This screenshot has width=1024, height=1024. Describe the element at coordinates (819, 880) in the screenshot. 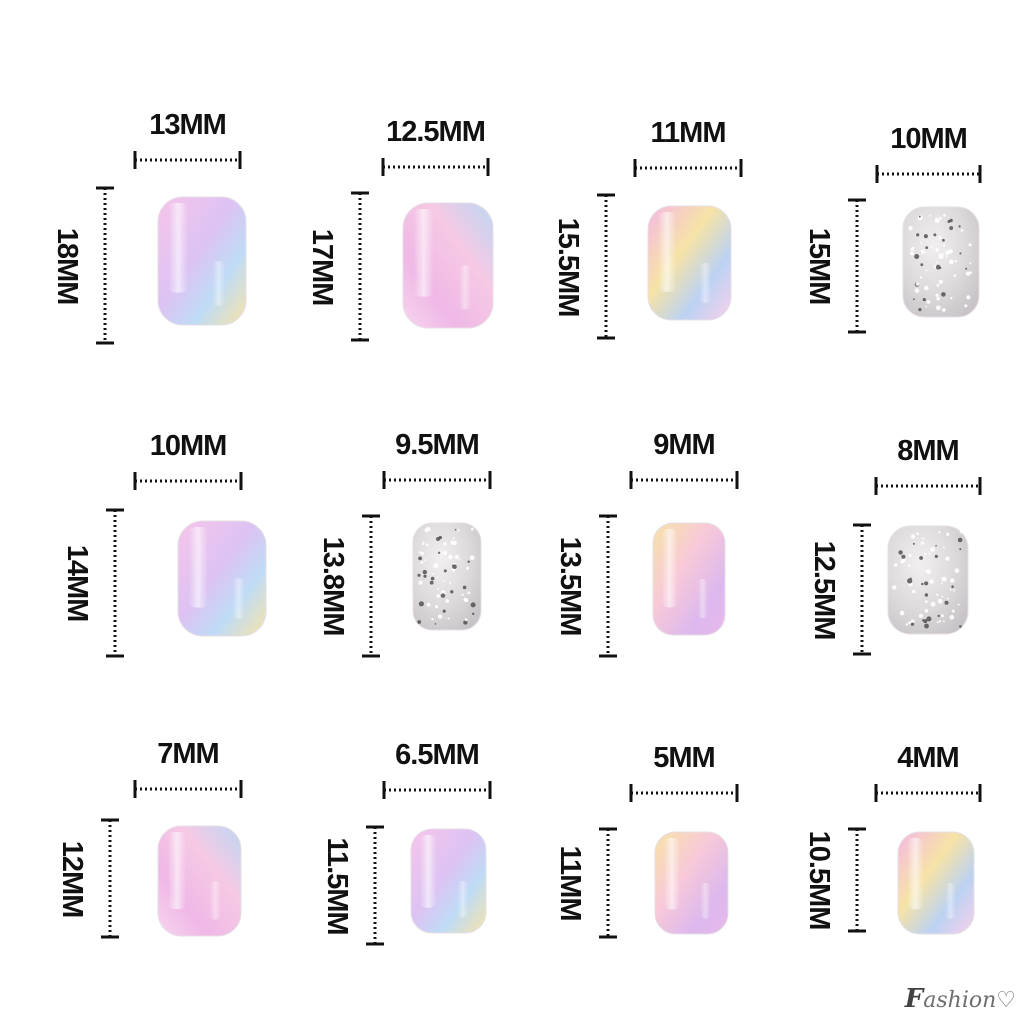

I see `nail-length-label: 10.5MM` at that location.